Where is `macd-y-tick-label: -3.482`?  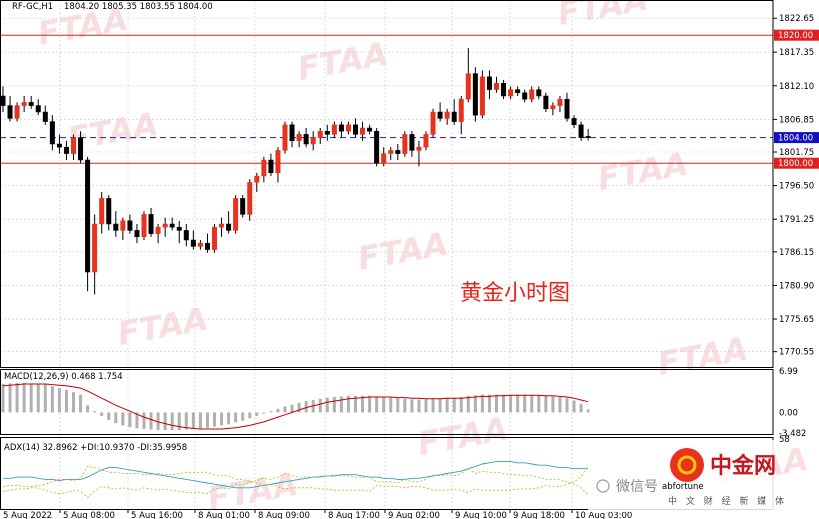
macd-y-tick-label: -3.482 is located at coordinates (792, 434).